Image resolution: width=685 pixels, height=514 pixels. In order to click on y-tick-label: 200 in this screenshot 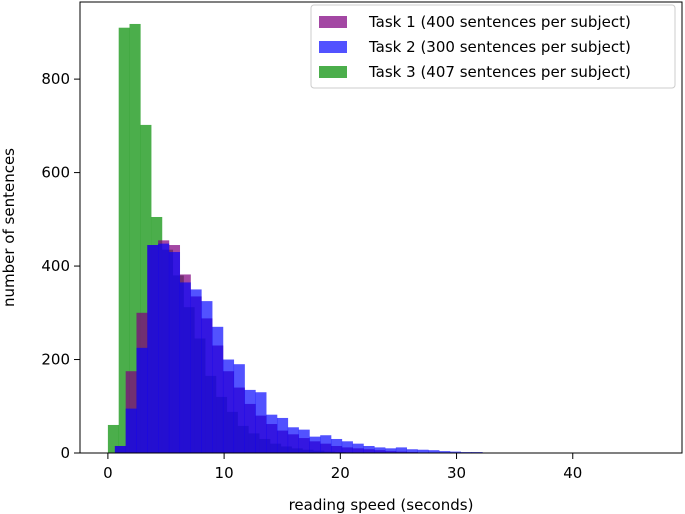, I will do `click(55, 360)`.